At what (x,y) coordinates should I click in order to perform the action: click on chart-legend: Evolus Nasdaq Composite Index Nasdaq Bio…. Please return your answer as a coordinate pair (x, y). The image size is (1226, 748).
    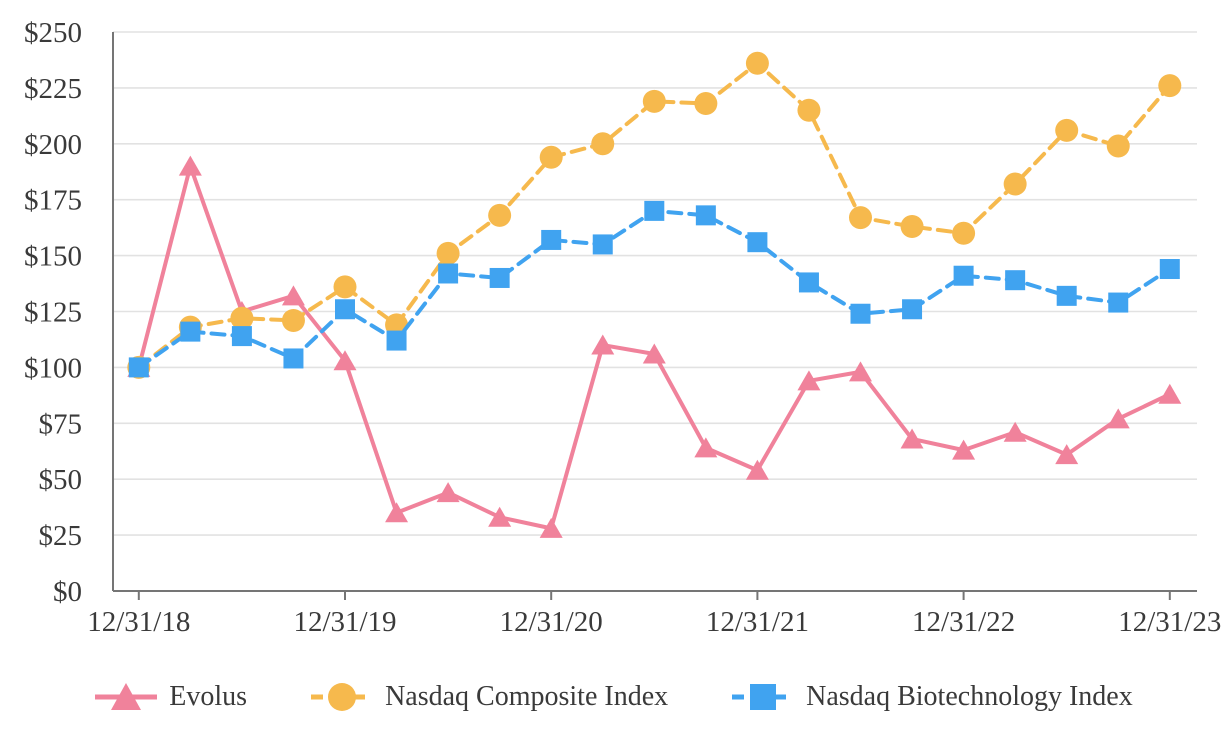
    Looking at the image, I should click on (613, 697).